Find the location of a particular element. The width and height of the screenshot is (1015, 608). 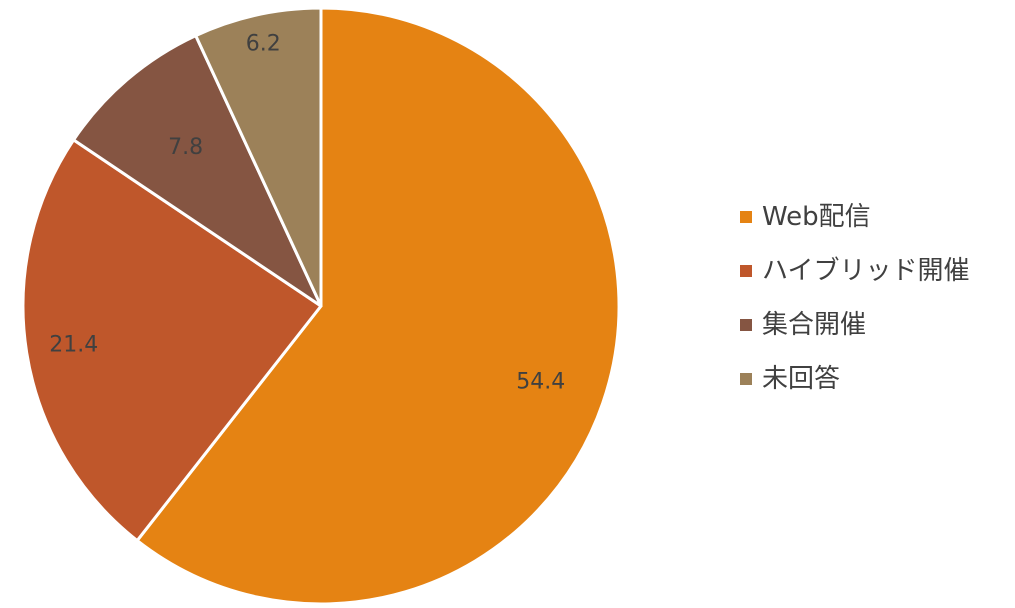

legend-swatch-web is located at coordinates (746, 217).